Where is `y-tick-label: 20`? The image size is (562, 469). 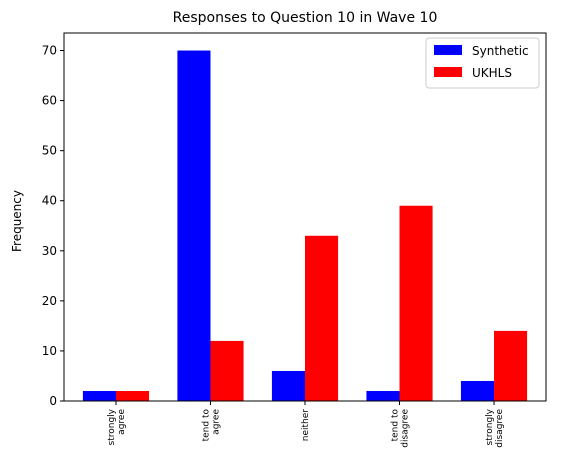 y-tick-label: 20 is located at coordinates (49, 301).